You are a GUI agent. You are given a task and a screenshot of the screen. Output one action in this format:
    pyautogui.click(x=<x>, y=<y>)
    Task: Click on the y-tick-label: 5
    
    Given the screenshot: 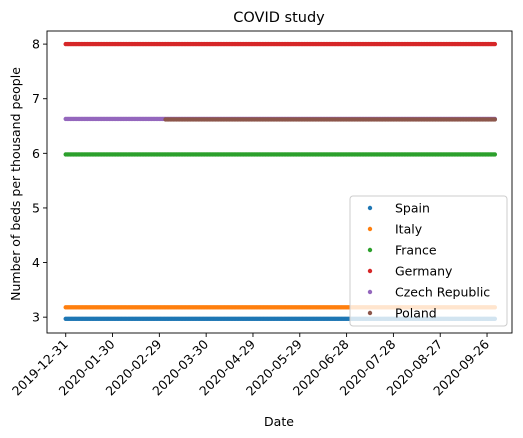 What is the action you would take?
    pyautogui.click(x=36, y=207)
    